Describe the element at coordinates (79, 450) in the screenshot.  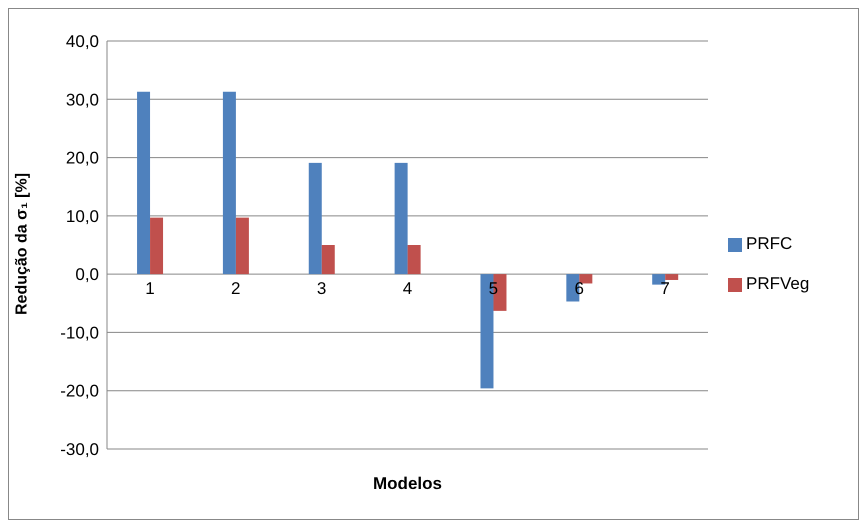
I see `y-tick-label: -30,0` at that location.